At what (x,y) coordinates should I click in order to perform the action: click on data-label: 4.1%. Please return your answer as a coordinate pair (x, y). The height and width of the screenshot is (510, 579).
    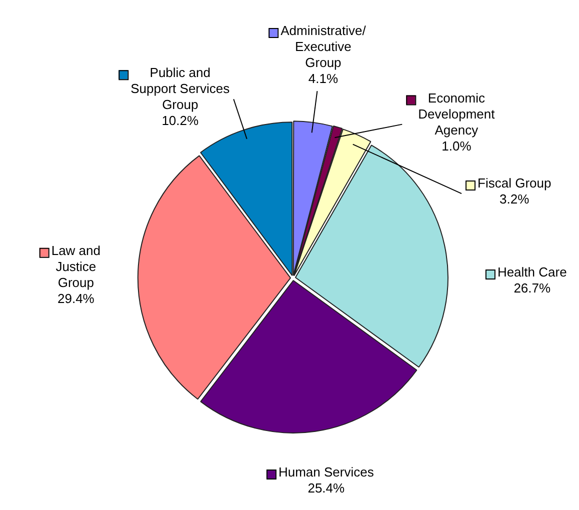
    Looking at the image, I should click on (323, 78).